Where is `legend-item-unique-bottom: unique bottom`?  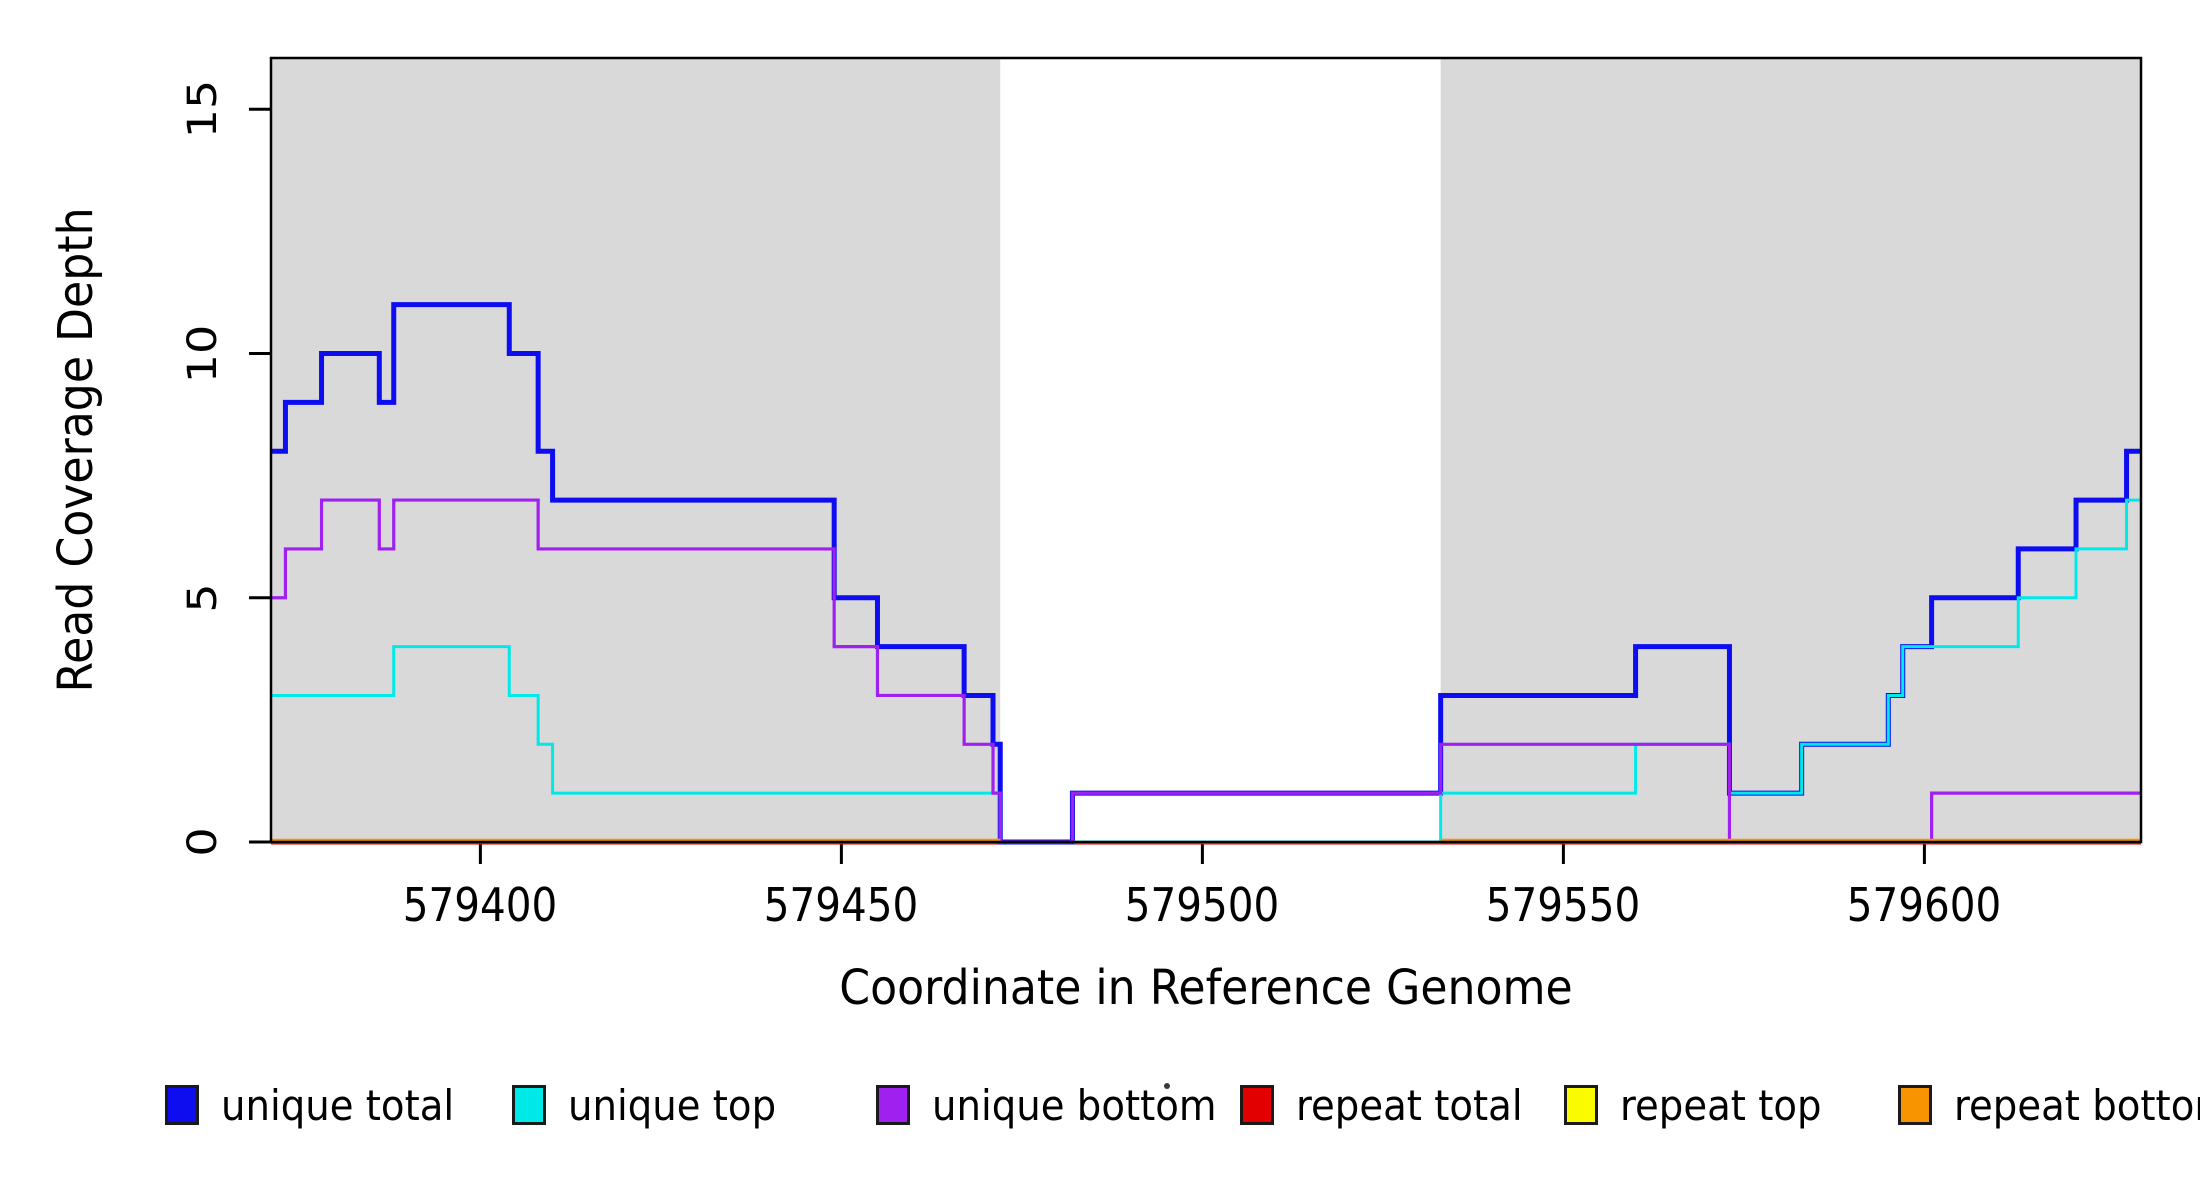
legend-item-unique-bottom: unique bottom is located at coordinates (1058, 1105).